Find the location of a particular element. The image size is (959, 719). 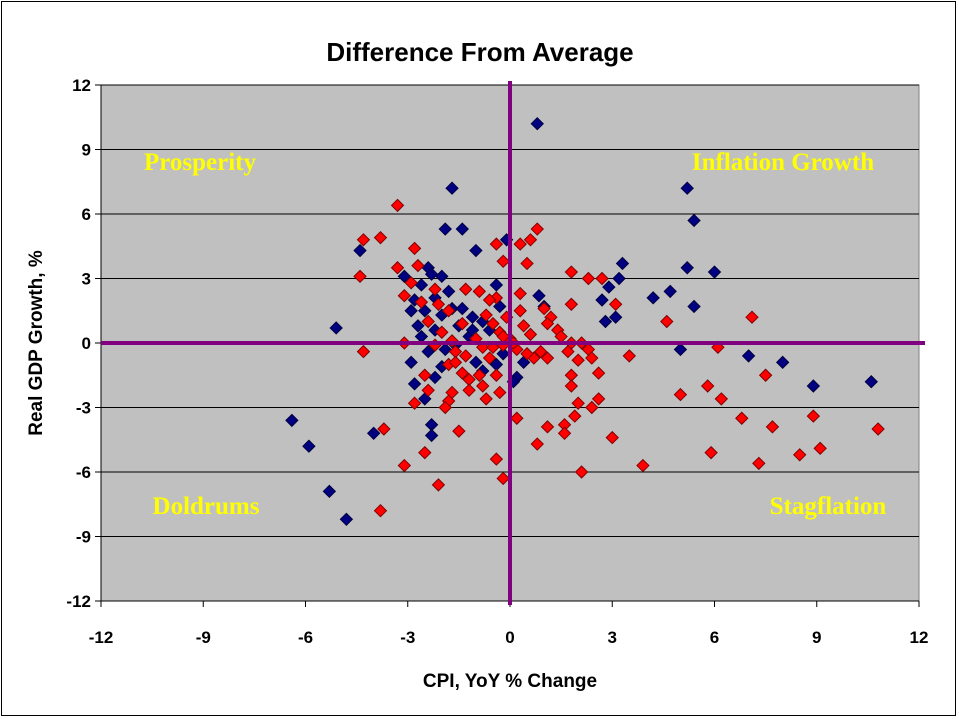

y-tick-label: 12 is located at coordinates (81, 85).